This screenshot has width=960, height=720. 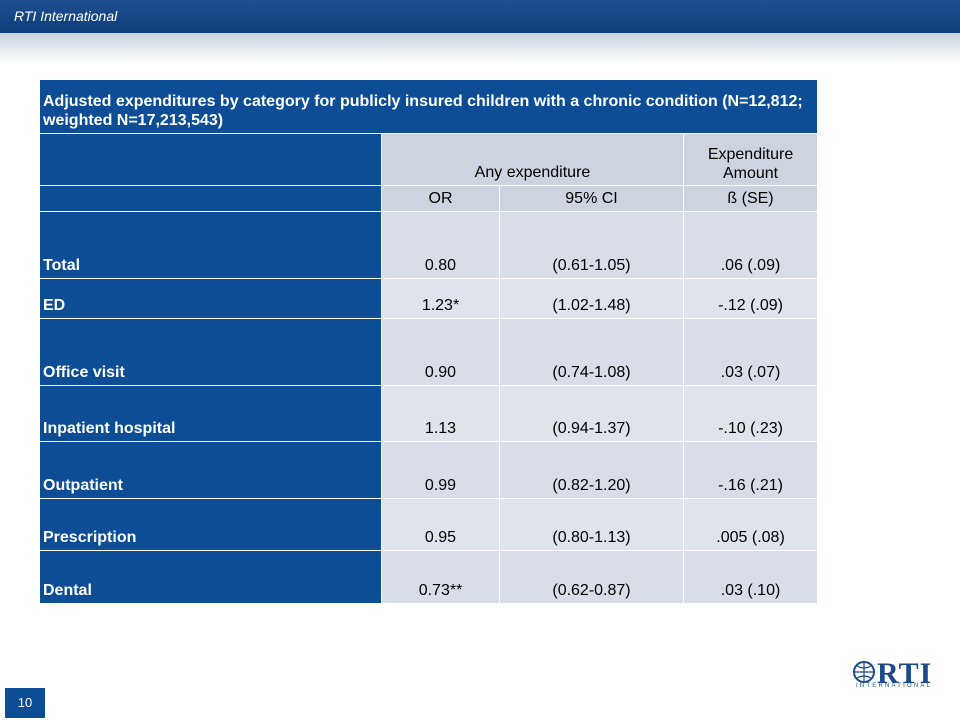 I want to click on any-expenditure-header: Any expenditure, so click(x=532, y=159).